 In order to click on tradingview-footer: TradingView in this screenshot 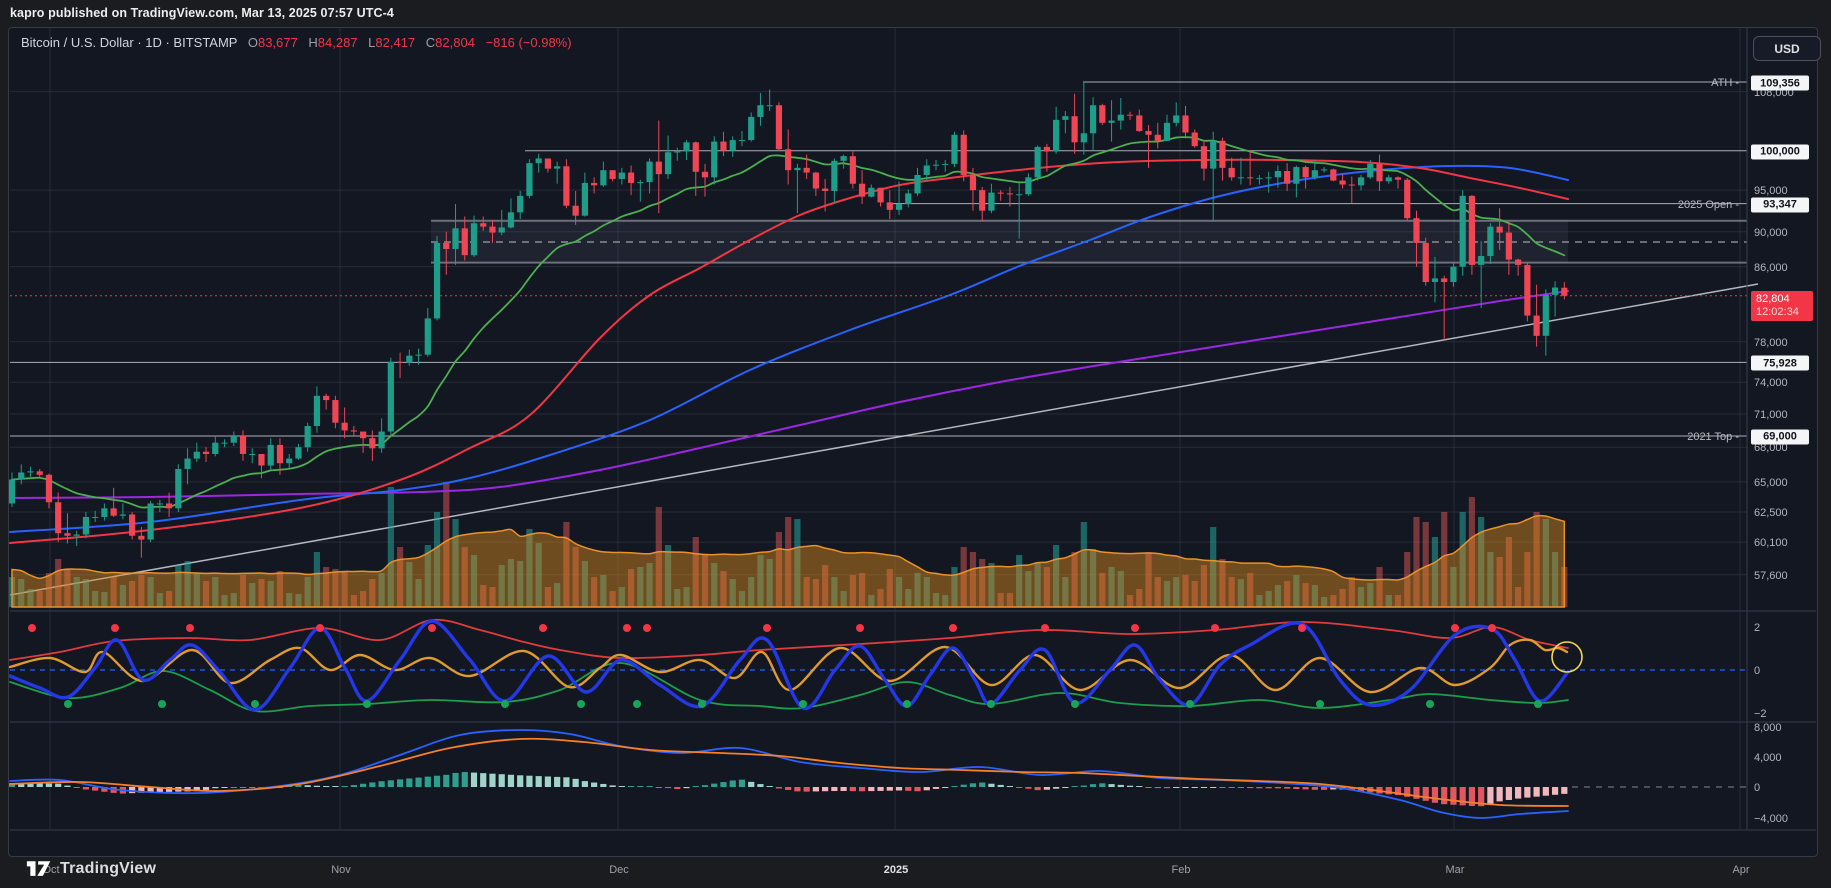, I will do `click(91, 869)`.